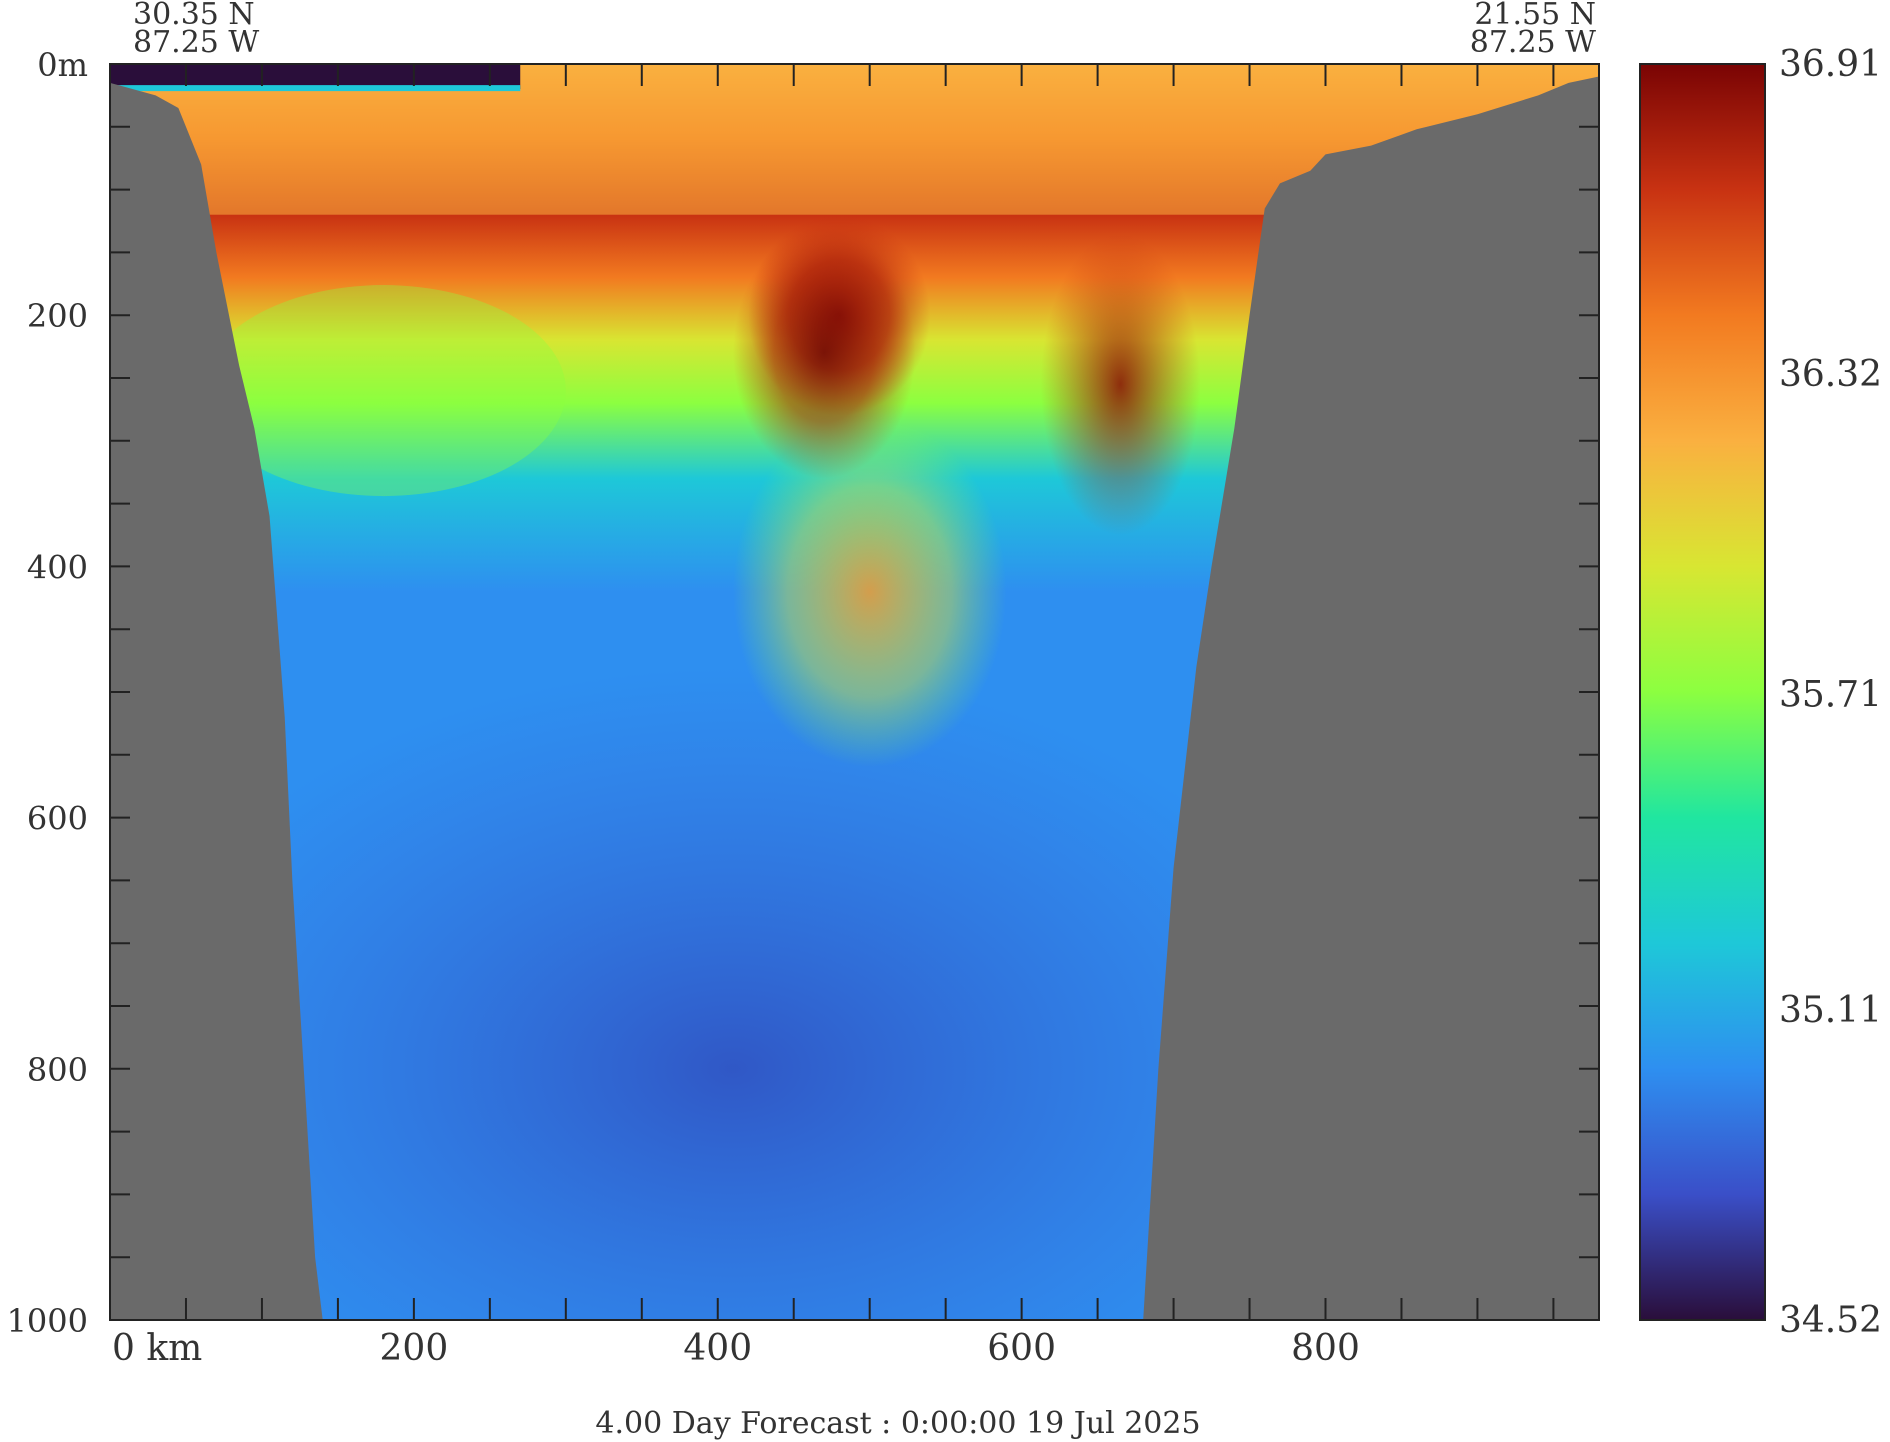  Describe the element at coordinates (414, 1348) in the screenshot. I see `x-tick-label: 200` at that location.